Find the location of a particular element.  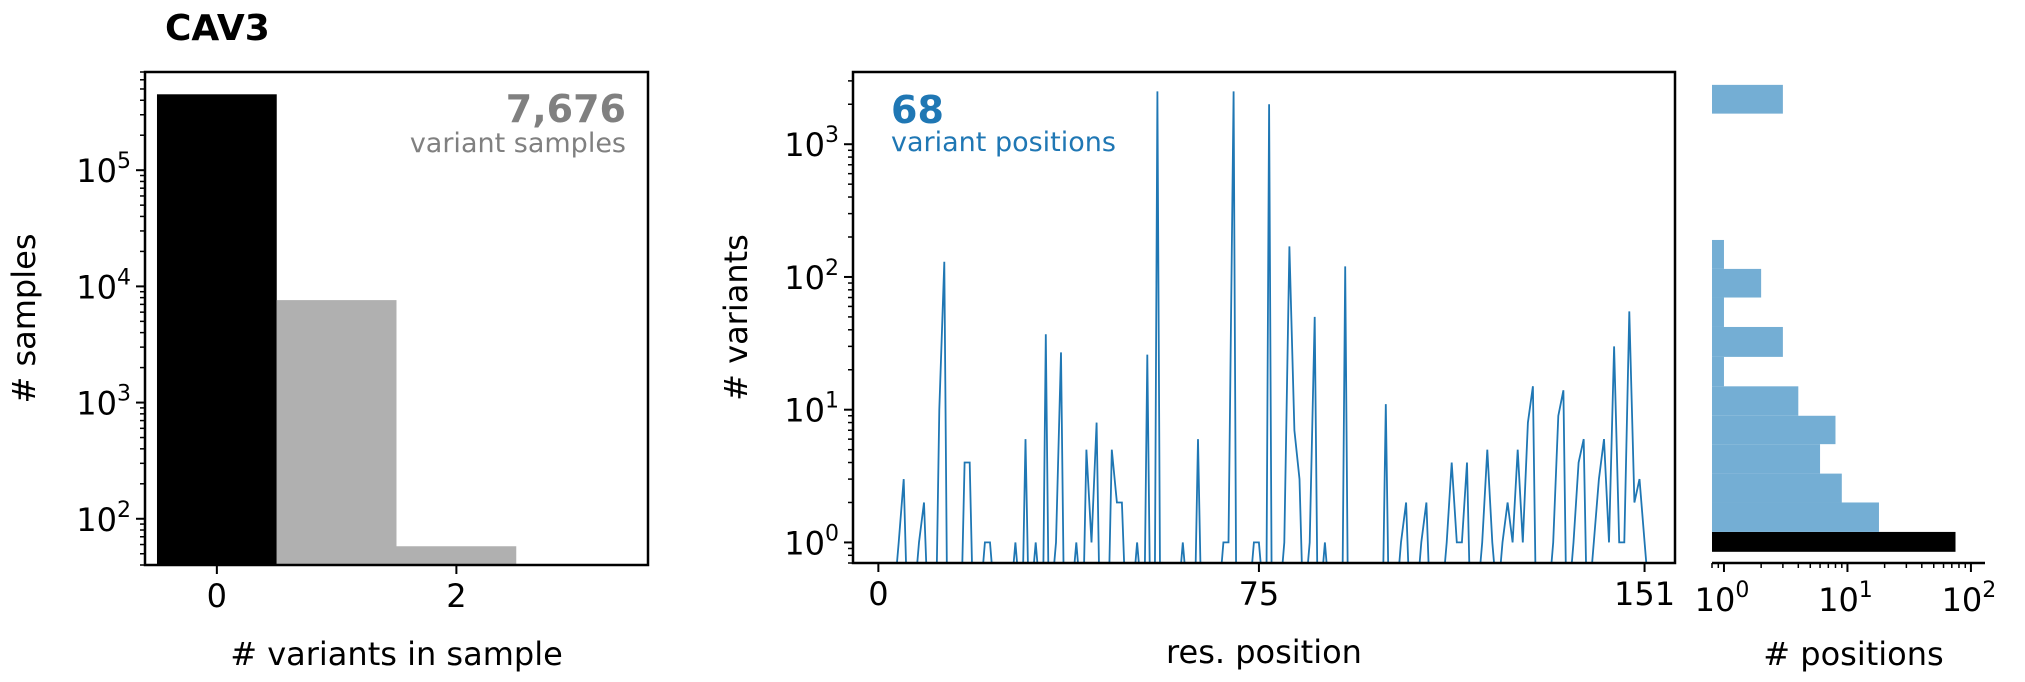

x-tick-label-2: 102 is located at coordinates (1969, 598).